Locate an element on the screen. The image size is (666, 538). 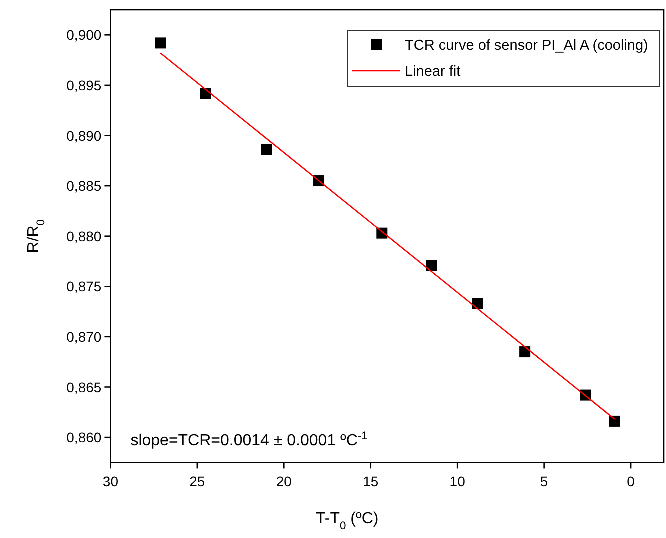
y-tick-label: 0,890 is located at coordinates (84, 136).